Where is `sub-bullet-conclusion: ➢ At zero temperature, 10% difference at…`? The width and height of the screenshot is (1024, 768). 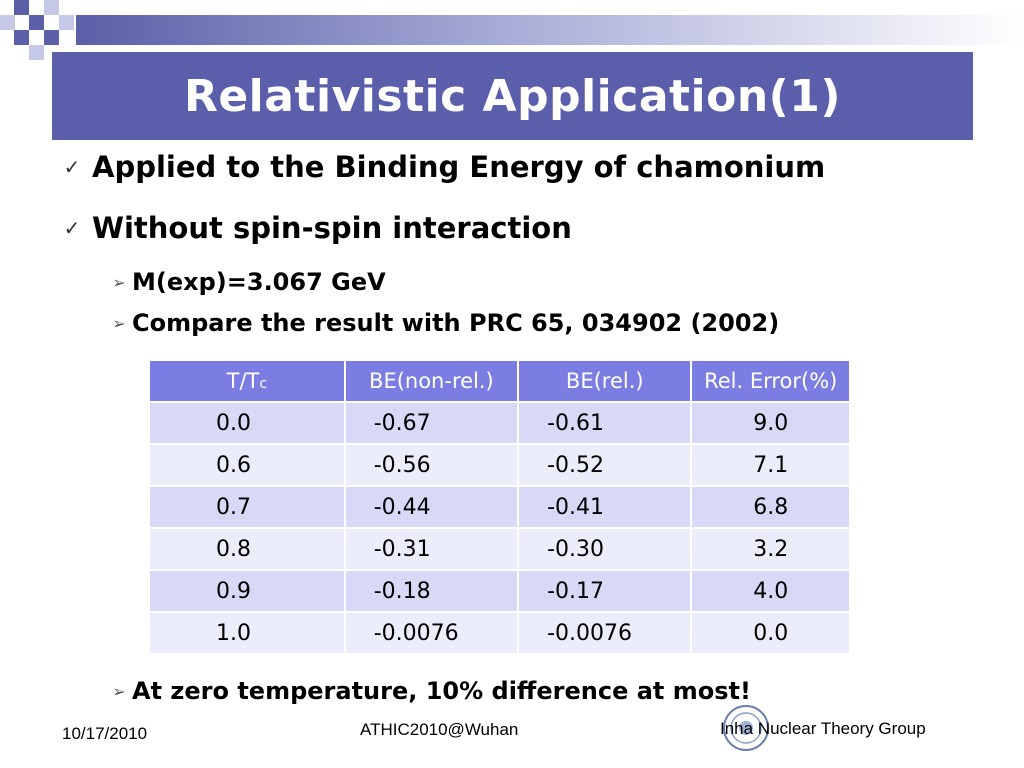
sub-bullet-conclusion: ➢ At zero temperature, 10% difference at… is located at coordinates (428, 691).